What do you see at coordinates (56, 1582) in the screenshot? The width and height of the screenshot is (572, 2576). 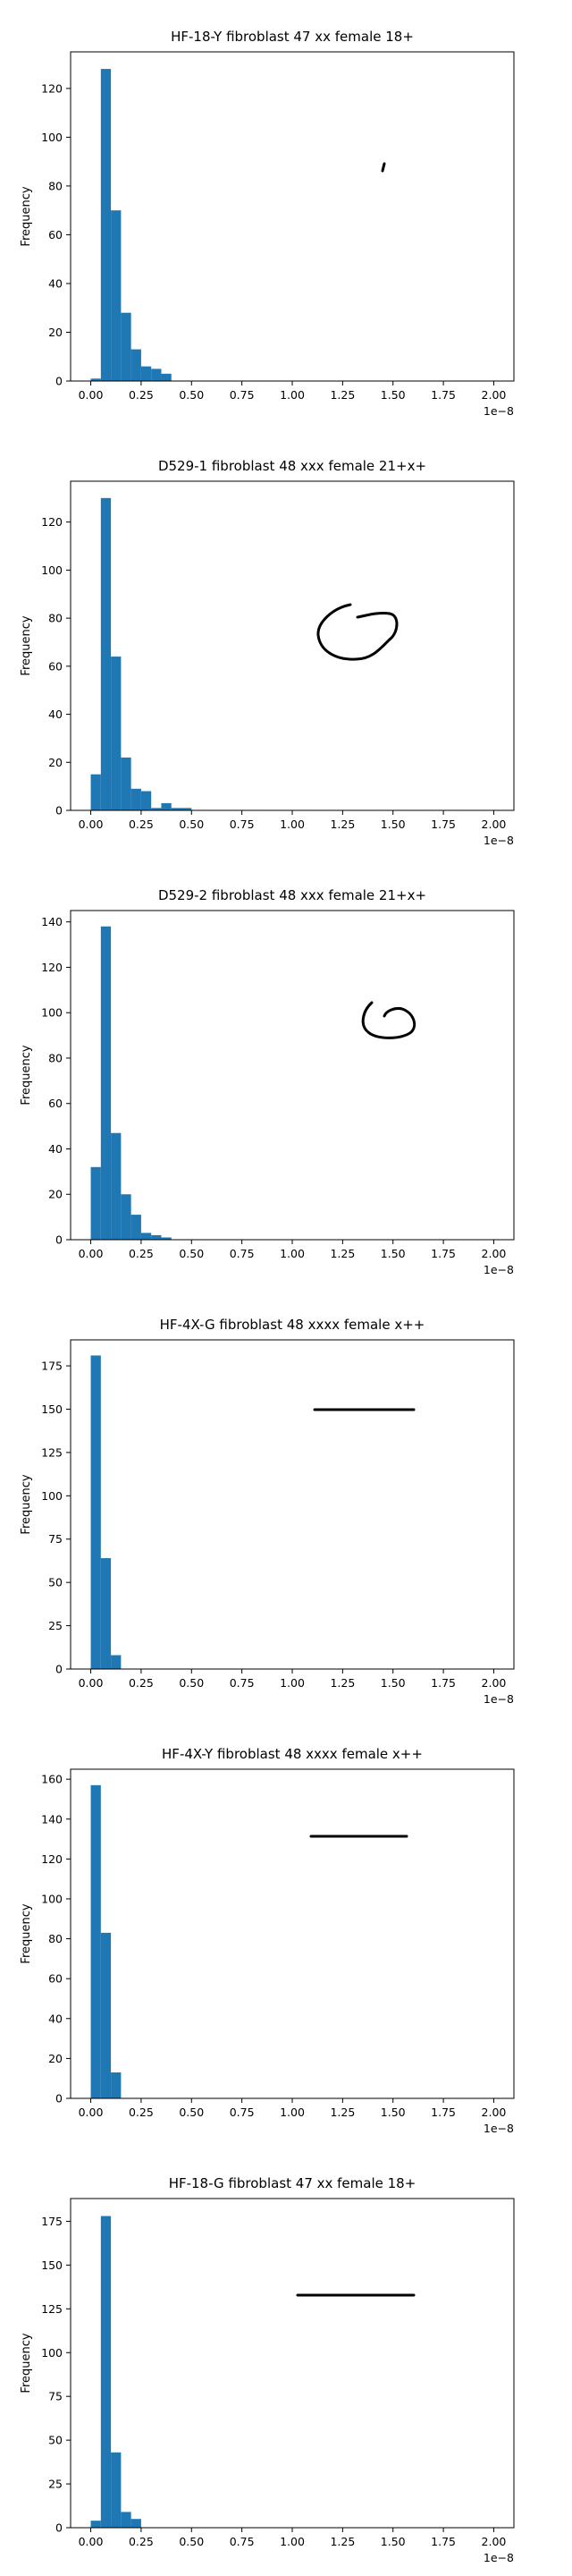 I see `y-tick-label: 50` at bounding box center [56, 1582].